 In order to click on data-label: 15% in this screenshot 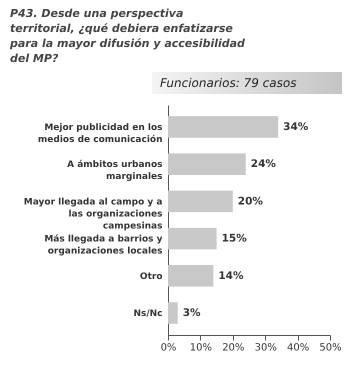, I will do `click(235, 238)`.